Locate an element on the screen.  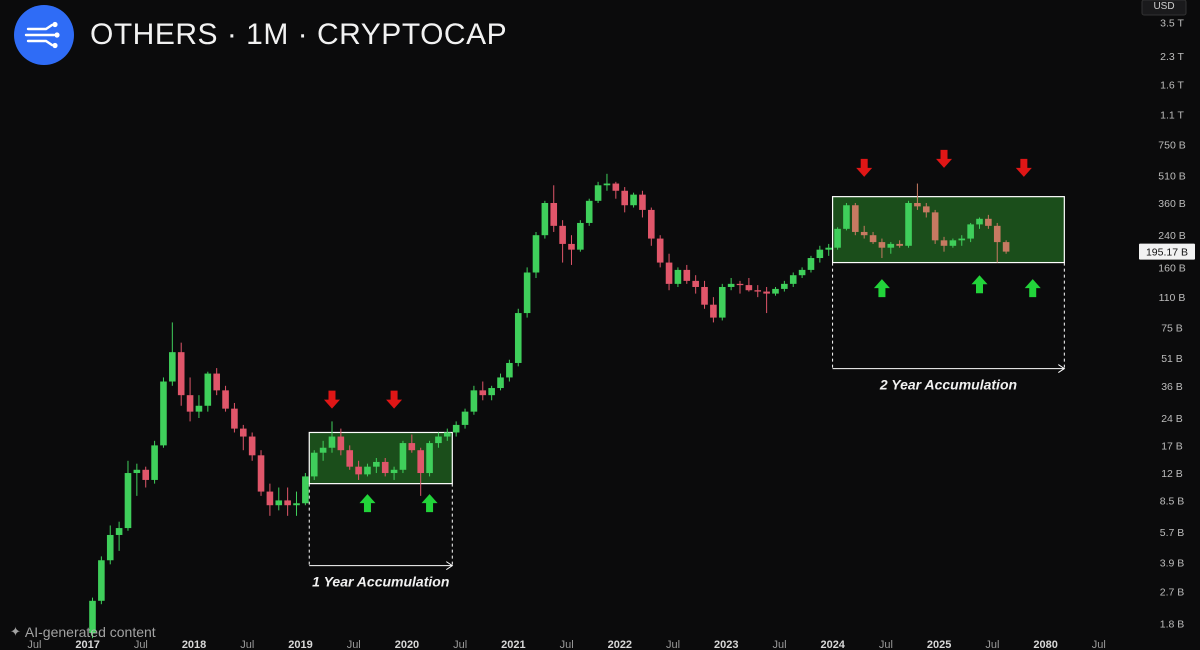
ai-watermark: ✦ AI-generated content is located at coordinates (83, 632).